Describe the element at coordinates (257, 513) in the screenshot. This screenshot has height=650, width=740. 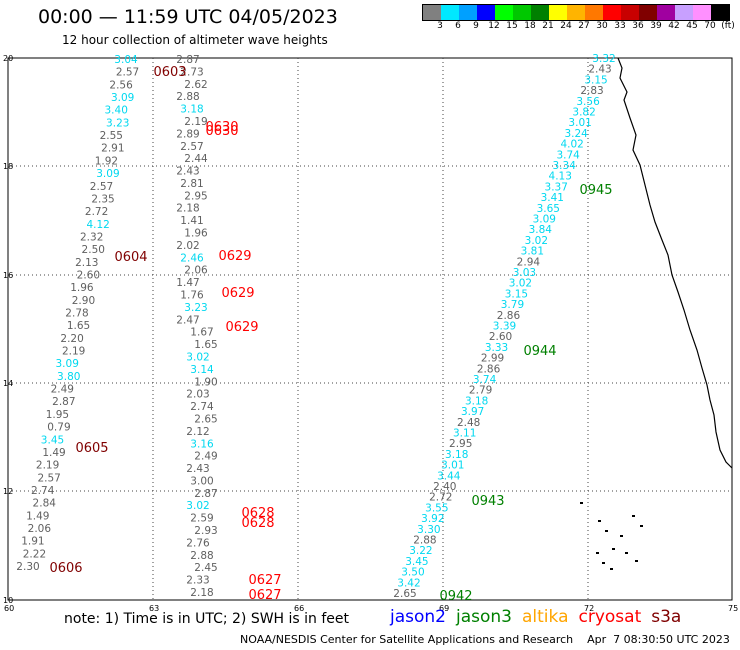
I see `pass-time-label: 0628` at that location.